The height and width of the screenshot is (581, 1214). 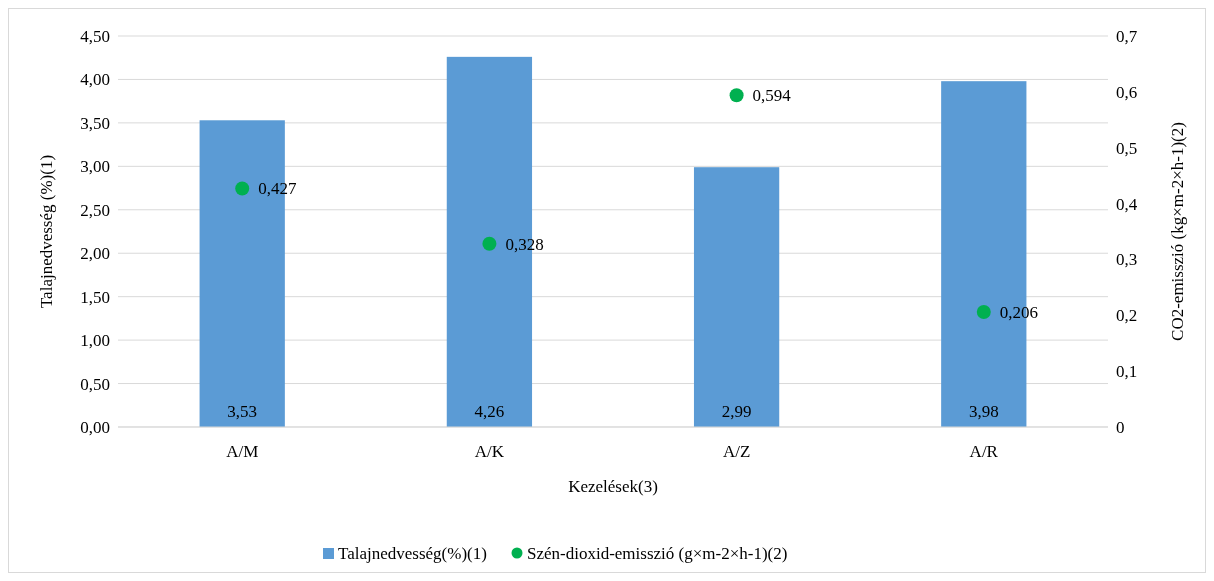 I want to click on y-tick-label: 4,00, so click(x=95, y=80).